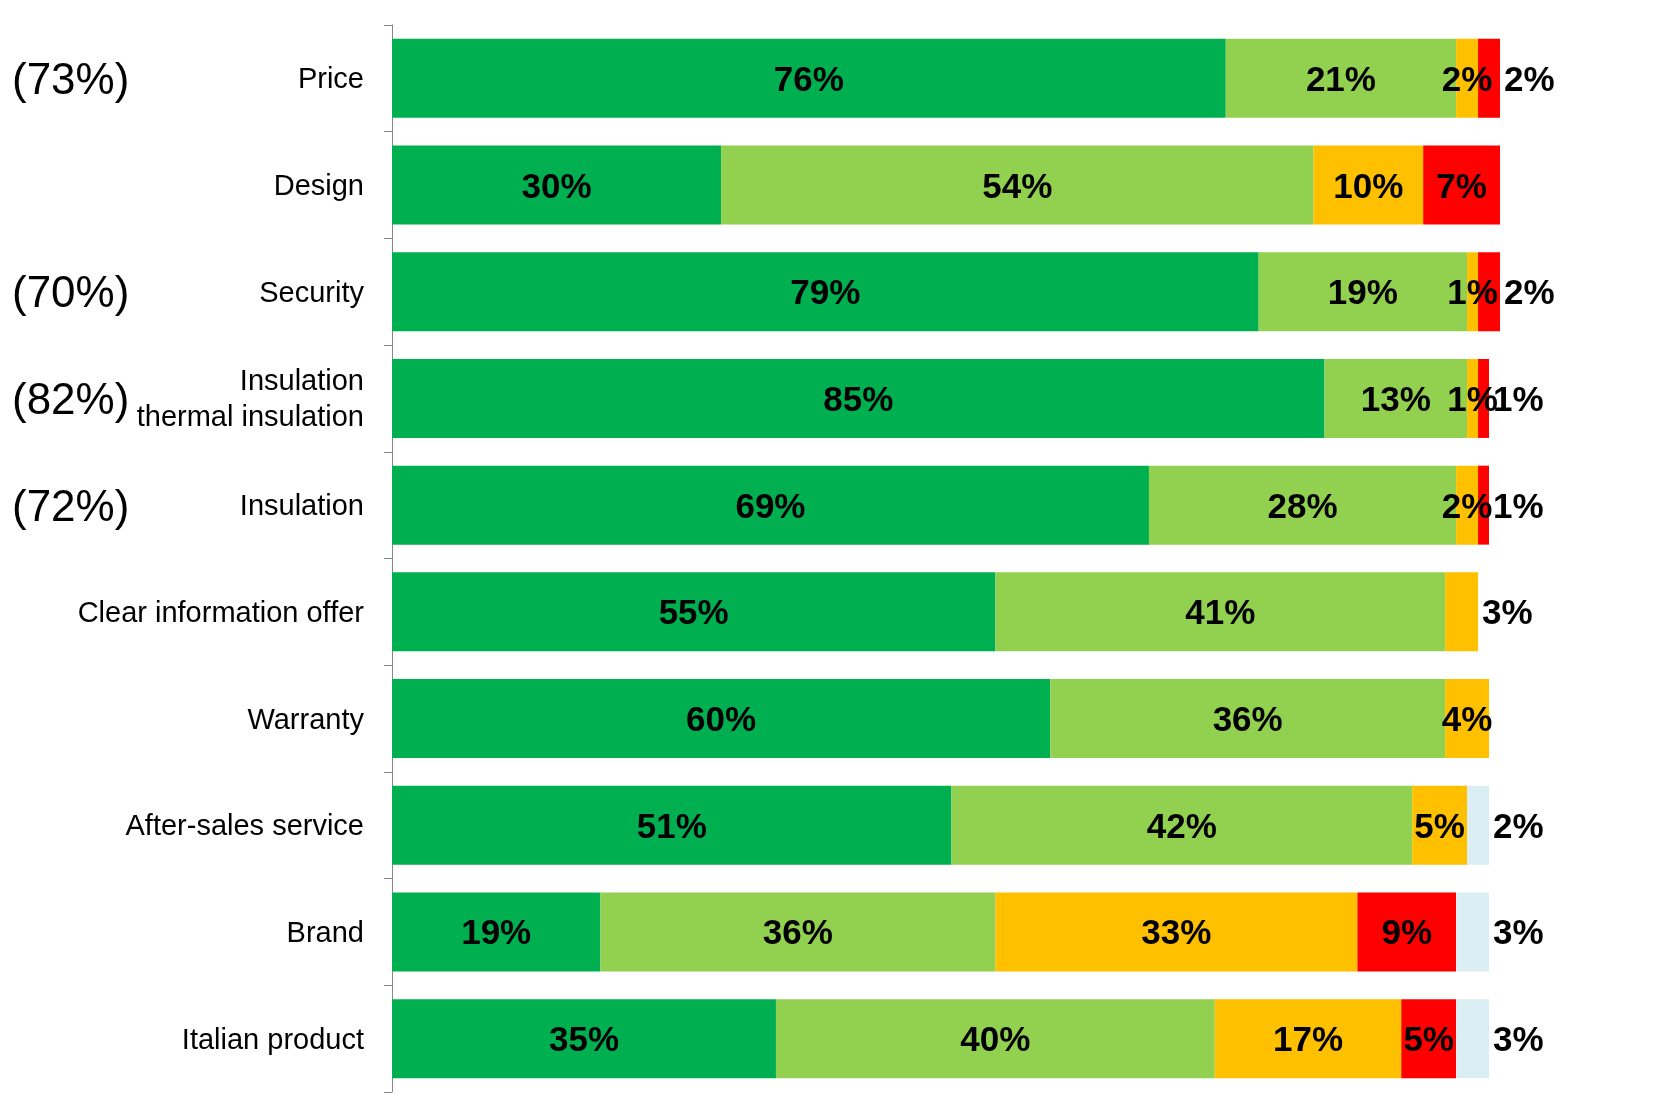  I want to click on data-label: 76%, so click(808, 78).